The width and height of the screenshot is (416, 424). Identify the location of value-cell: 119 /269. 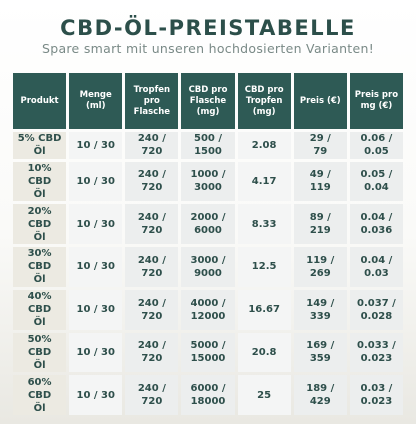
(320, 267).